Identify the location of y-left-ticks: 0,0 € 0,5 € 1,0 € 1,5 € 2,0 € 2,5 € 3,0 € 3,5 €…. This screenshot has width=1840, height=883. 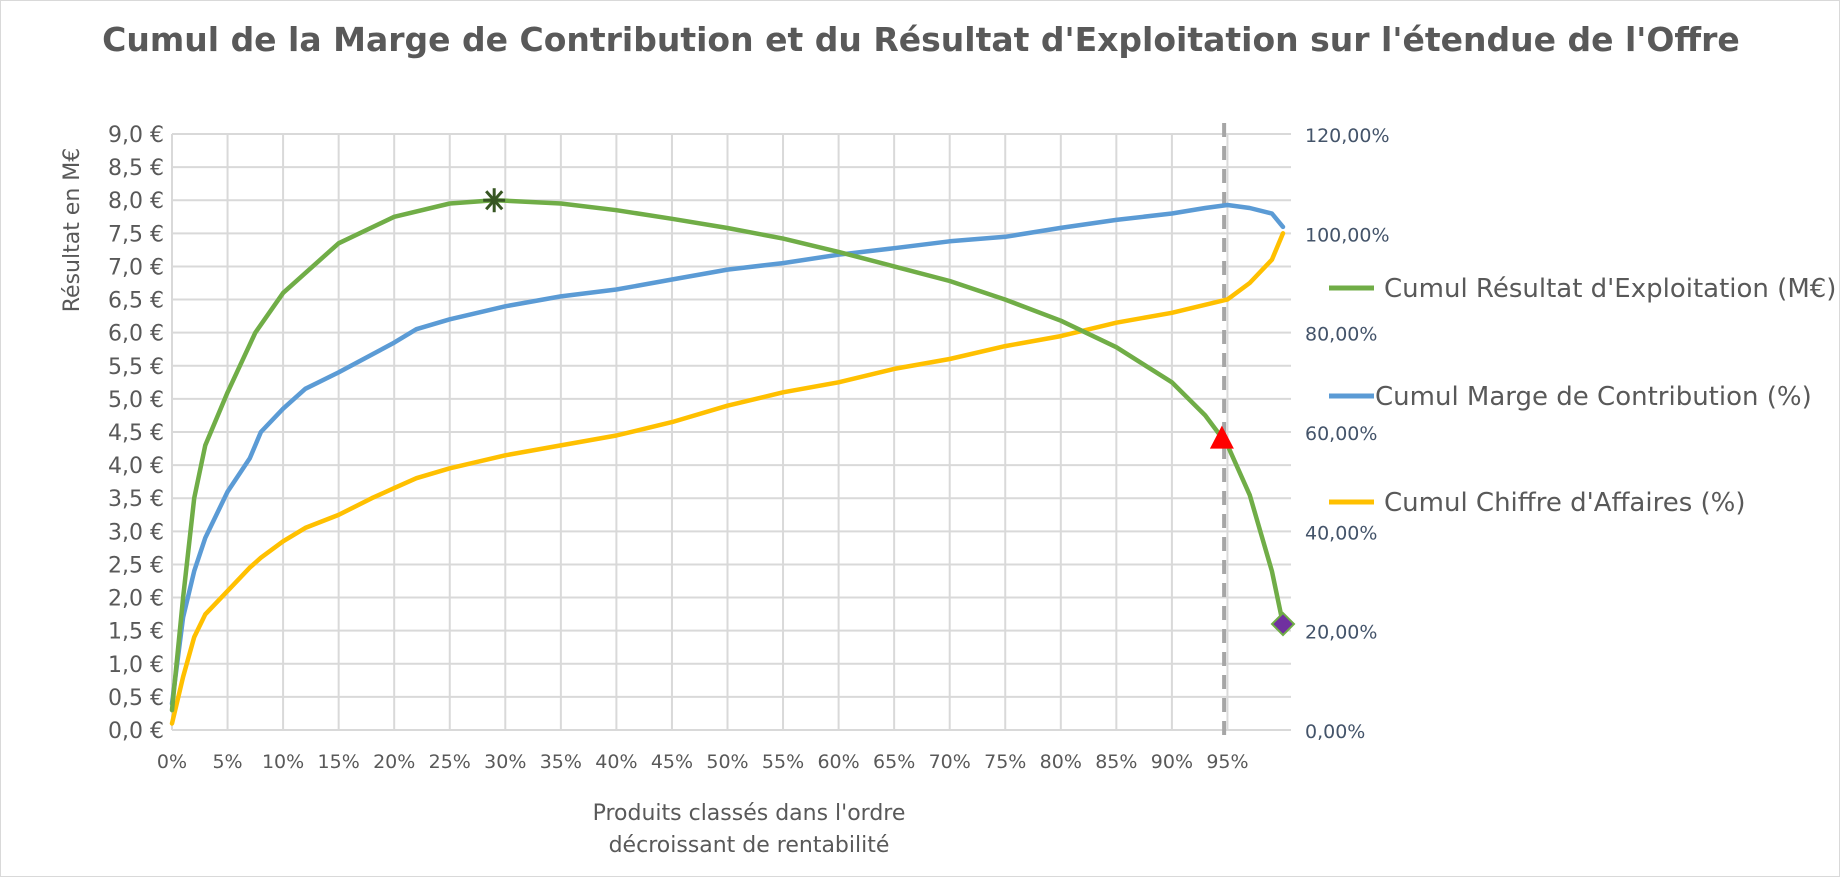
(136, 433).